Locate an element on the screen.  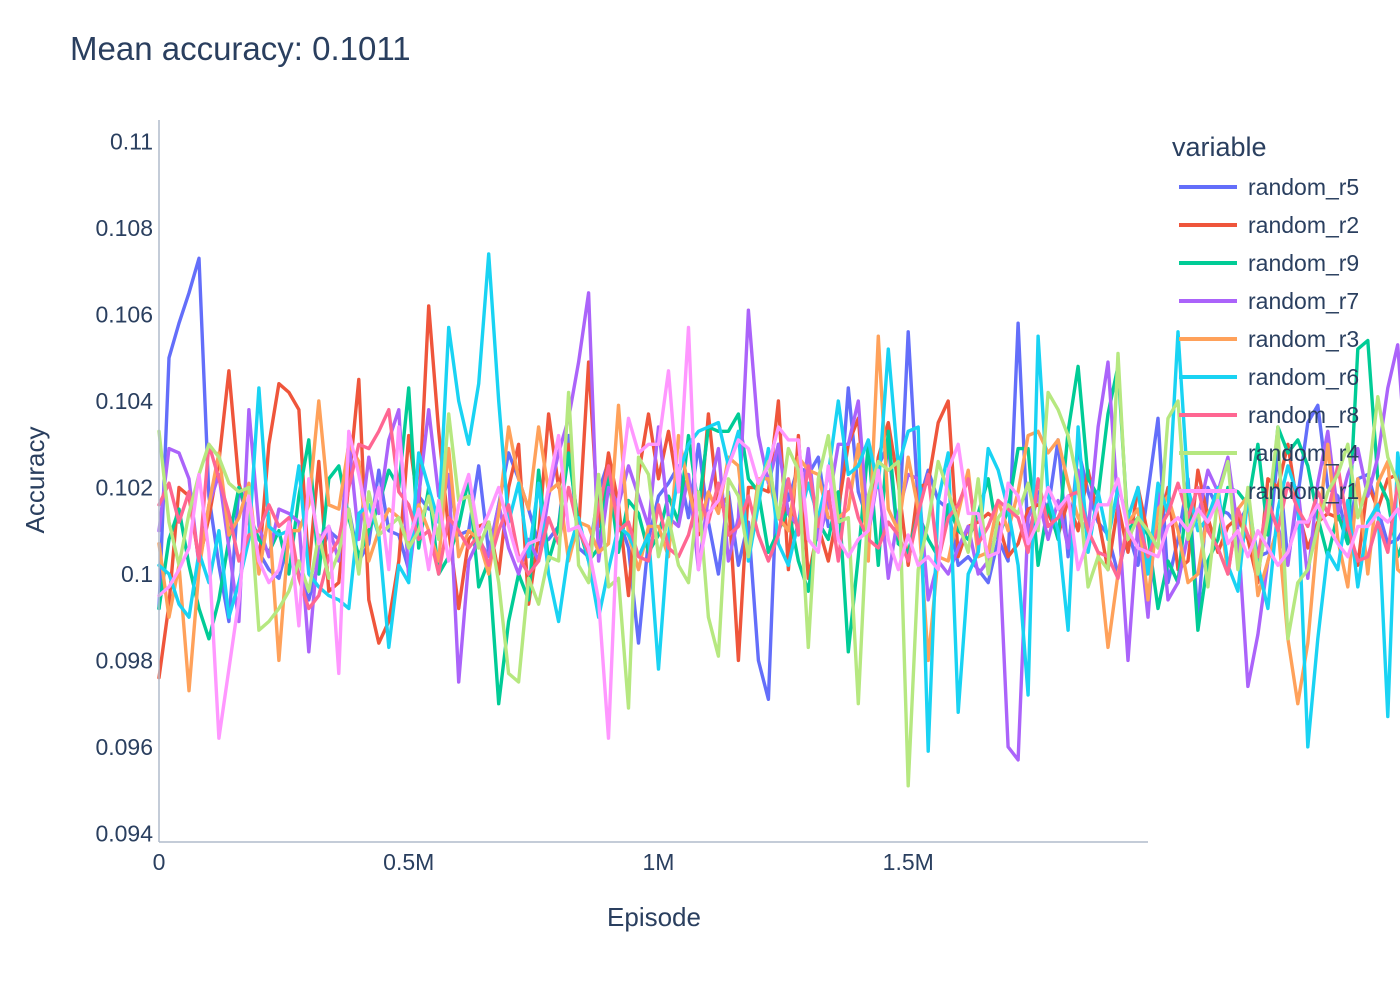
x-tick-label: 0 is located at coordinates (159, 862).